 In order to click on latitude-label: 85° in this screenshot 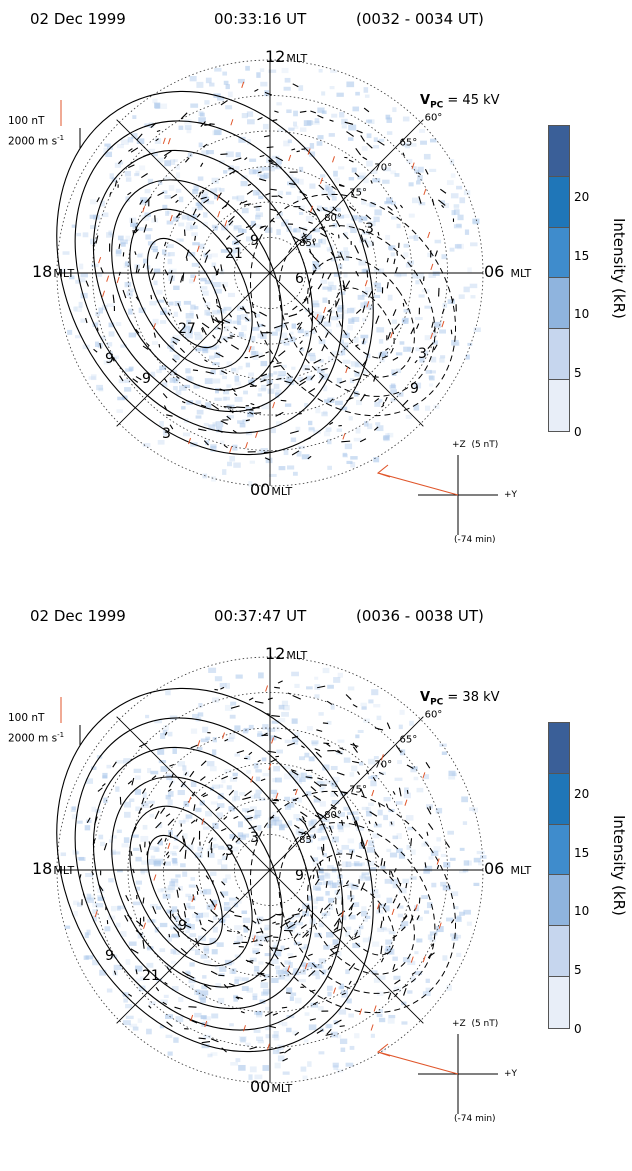, I will do `click(308, 840)`.